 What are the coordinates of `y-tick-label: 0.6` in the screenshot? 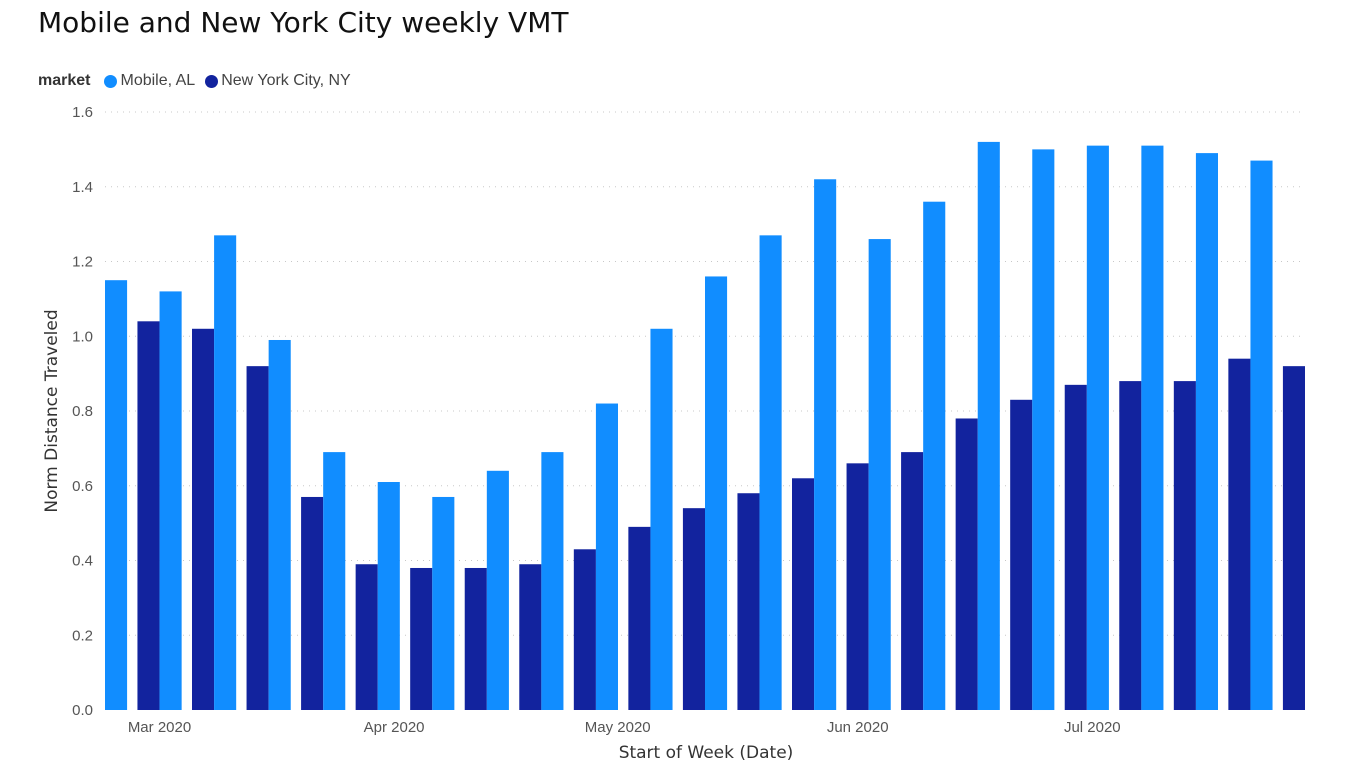 It's located at (82, 486).